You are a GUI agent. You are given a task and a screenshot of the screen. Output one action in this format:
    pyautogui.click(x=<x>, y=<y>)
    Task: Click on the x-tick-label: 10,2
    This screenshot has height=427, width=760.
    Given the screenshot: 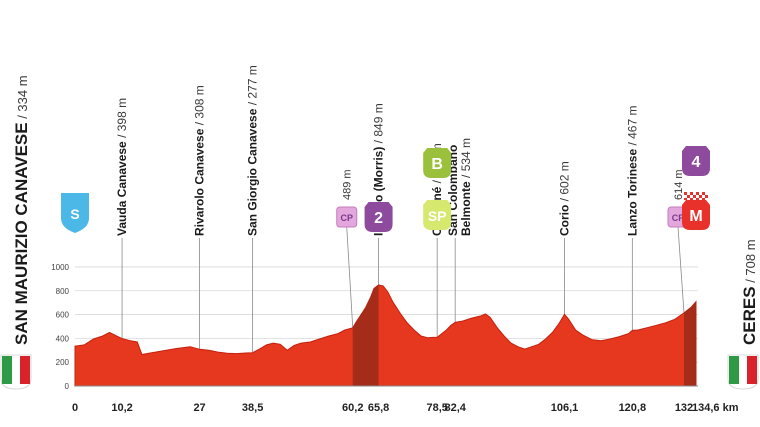 What is the action you would take?
    pyautogui.click(x=121, y=408)
    